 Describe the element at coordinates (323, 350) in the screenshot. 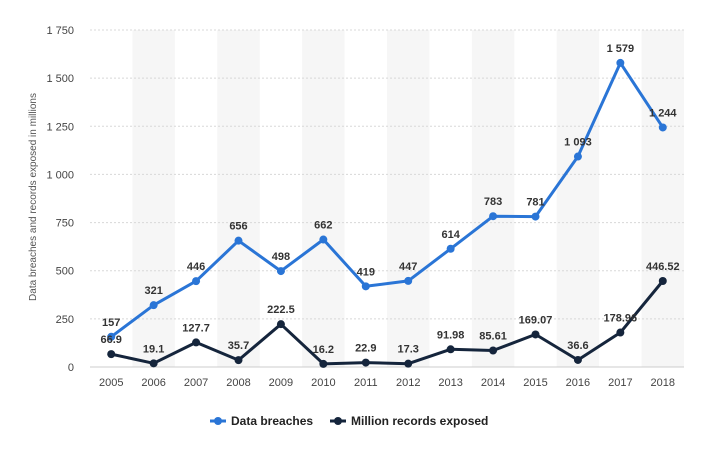

I see `data-label: 16.2` at that location.